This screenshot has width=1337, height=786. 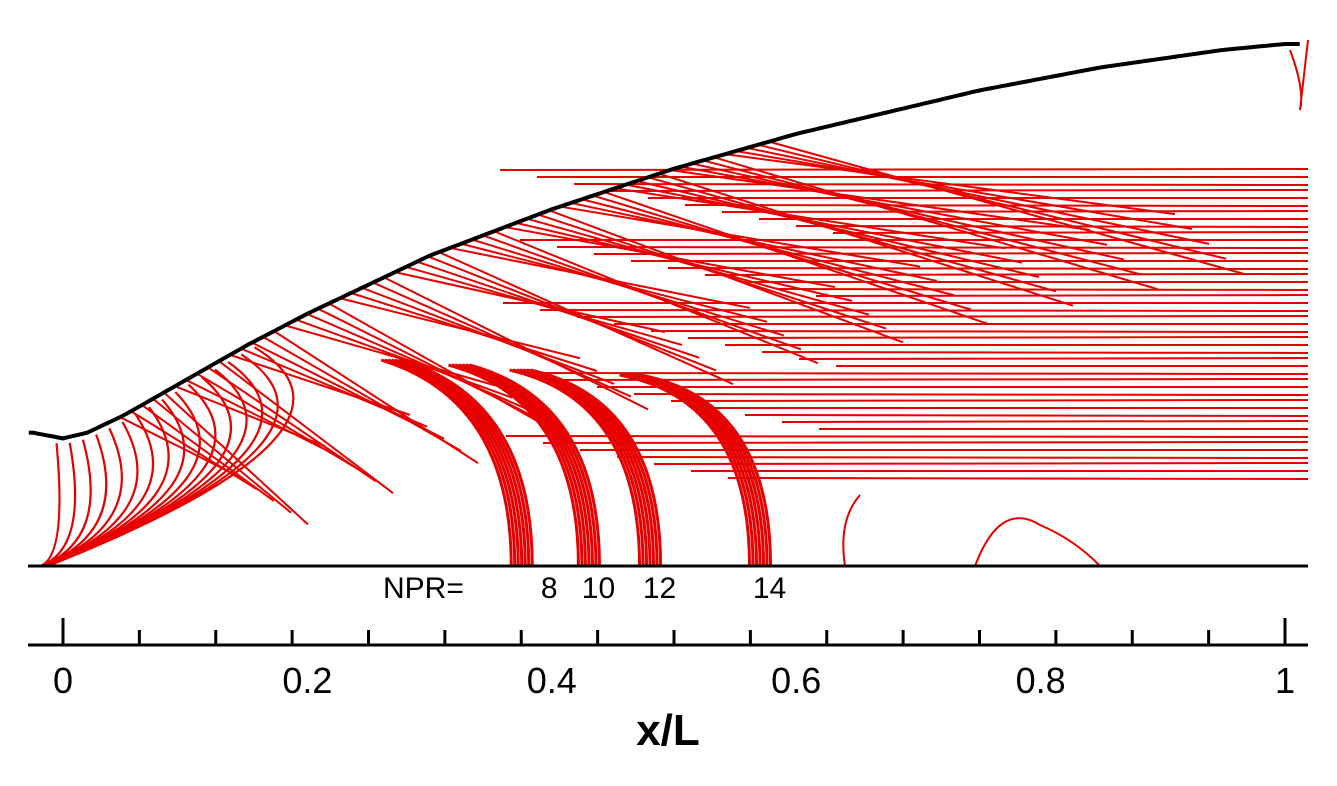 I want to click on x-axis-ticks, so click(x=674, y=631).